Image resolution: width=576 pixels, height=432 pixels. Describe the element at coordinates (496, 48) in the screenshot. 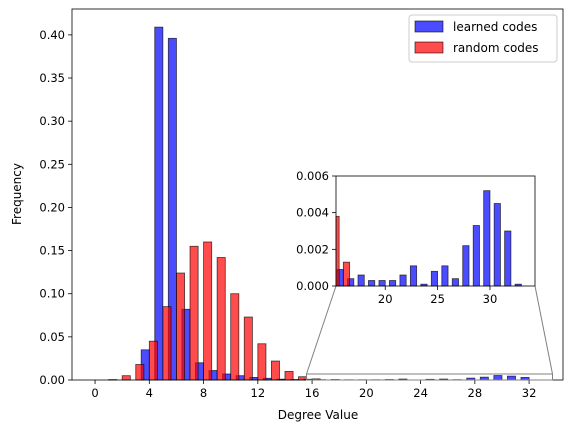

I see `legend-label-random: random codes` at that location.